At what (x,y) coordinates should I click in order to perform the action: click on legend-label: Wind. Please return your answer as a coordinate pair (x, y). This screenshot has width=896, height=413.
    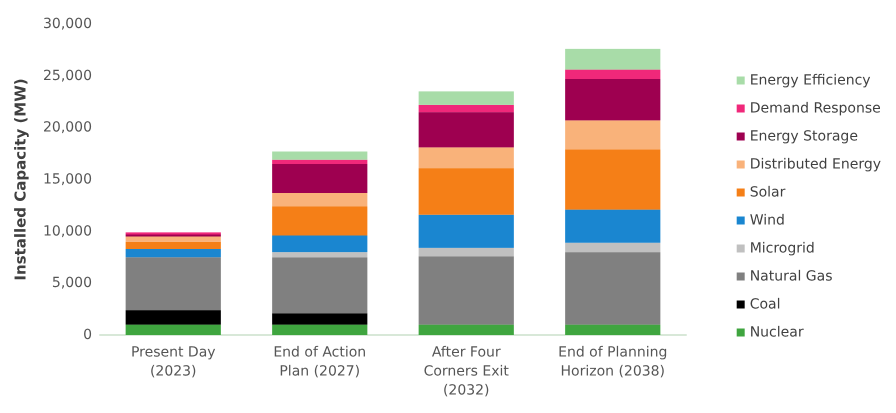
    Looking at the image, I should click on (767, 220).